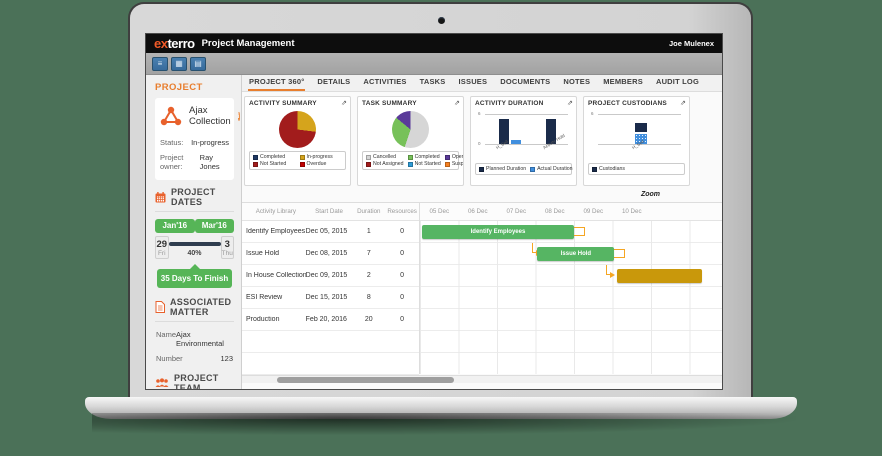 Image resolution: width=882 pixels, height=456 pixels. I want to click on gantt-cell: Production, so click(263, 319).